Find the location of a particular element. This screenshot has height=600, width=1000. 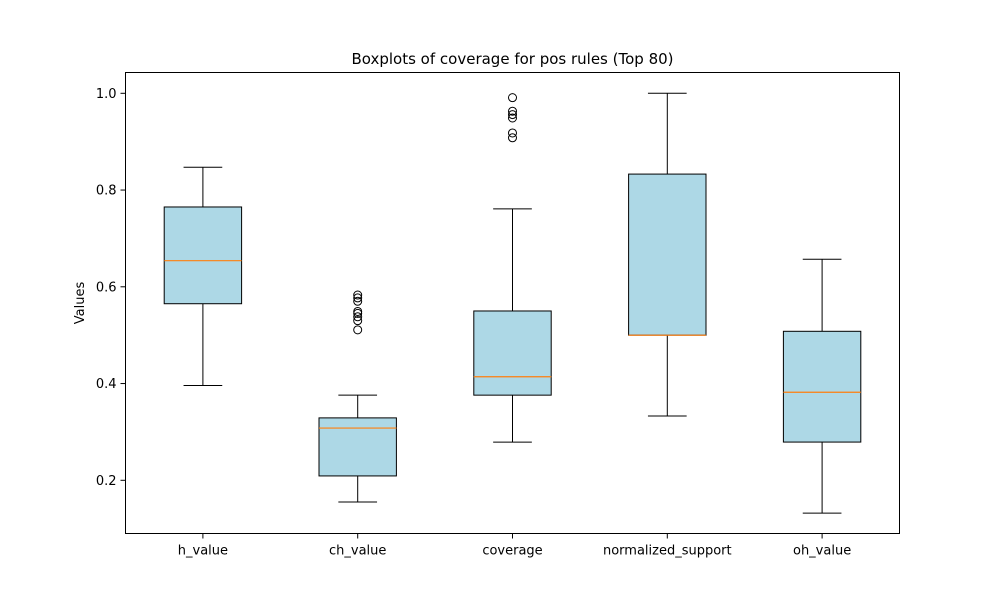

box-oh_value is located at coordinates (822, 386).